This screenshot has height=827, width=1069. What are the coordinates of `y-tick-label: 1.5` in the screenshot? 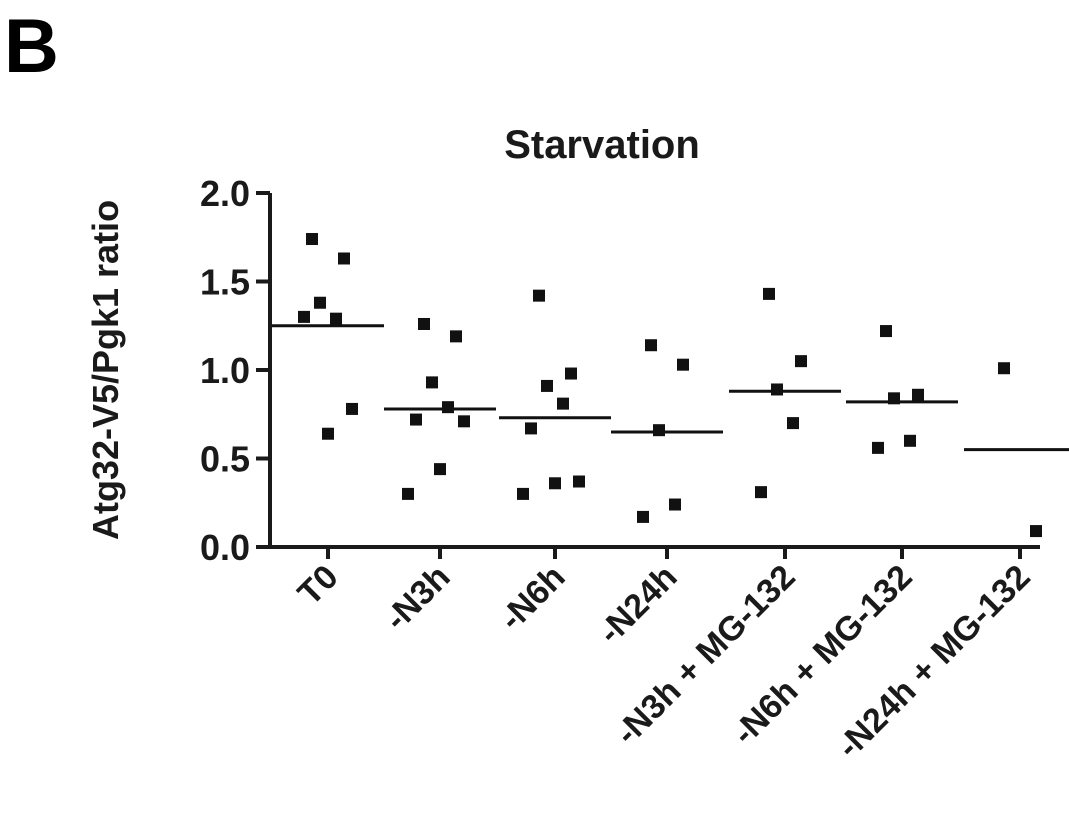 It's located at (225, 282).